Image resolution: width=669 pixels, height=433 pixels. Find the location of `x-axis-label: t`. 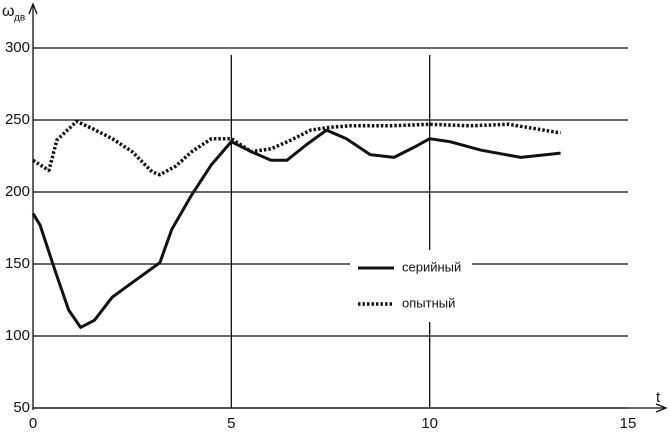

x-axis-label: t is located at coordinates (658, 397).